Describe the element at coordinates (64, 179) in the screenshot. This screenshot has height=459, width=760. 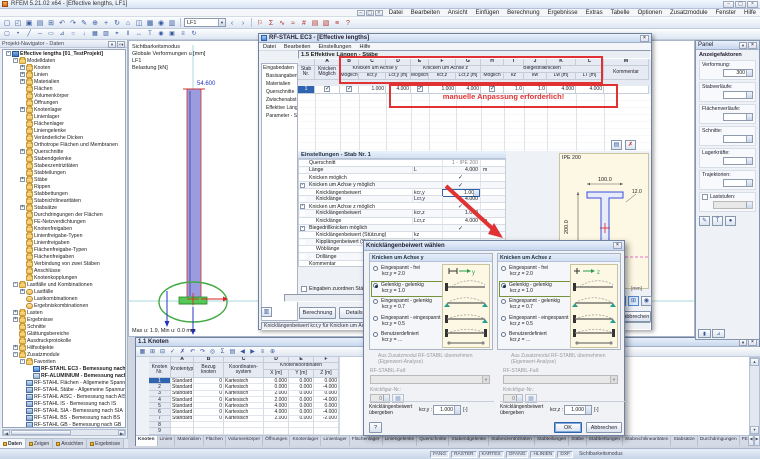
I see `tree-item: + Stäbe` at that location.